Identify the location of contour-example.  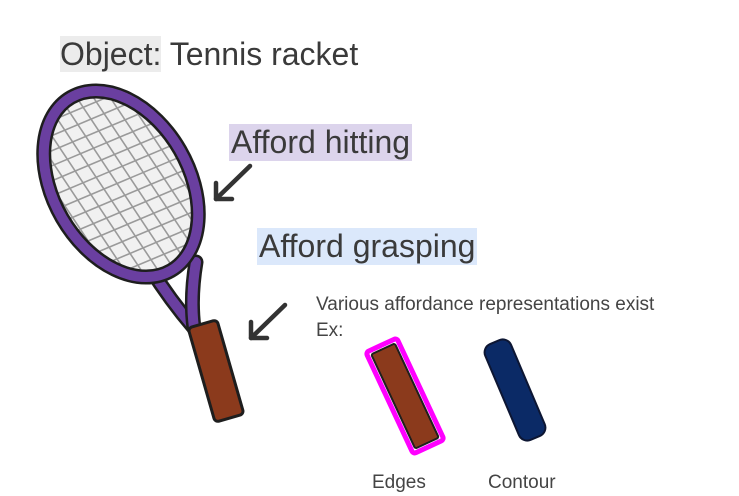
(515, 390).